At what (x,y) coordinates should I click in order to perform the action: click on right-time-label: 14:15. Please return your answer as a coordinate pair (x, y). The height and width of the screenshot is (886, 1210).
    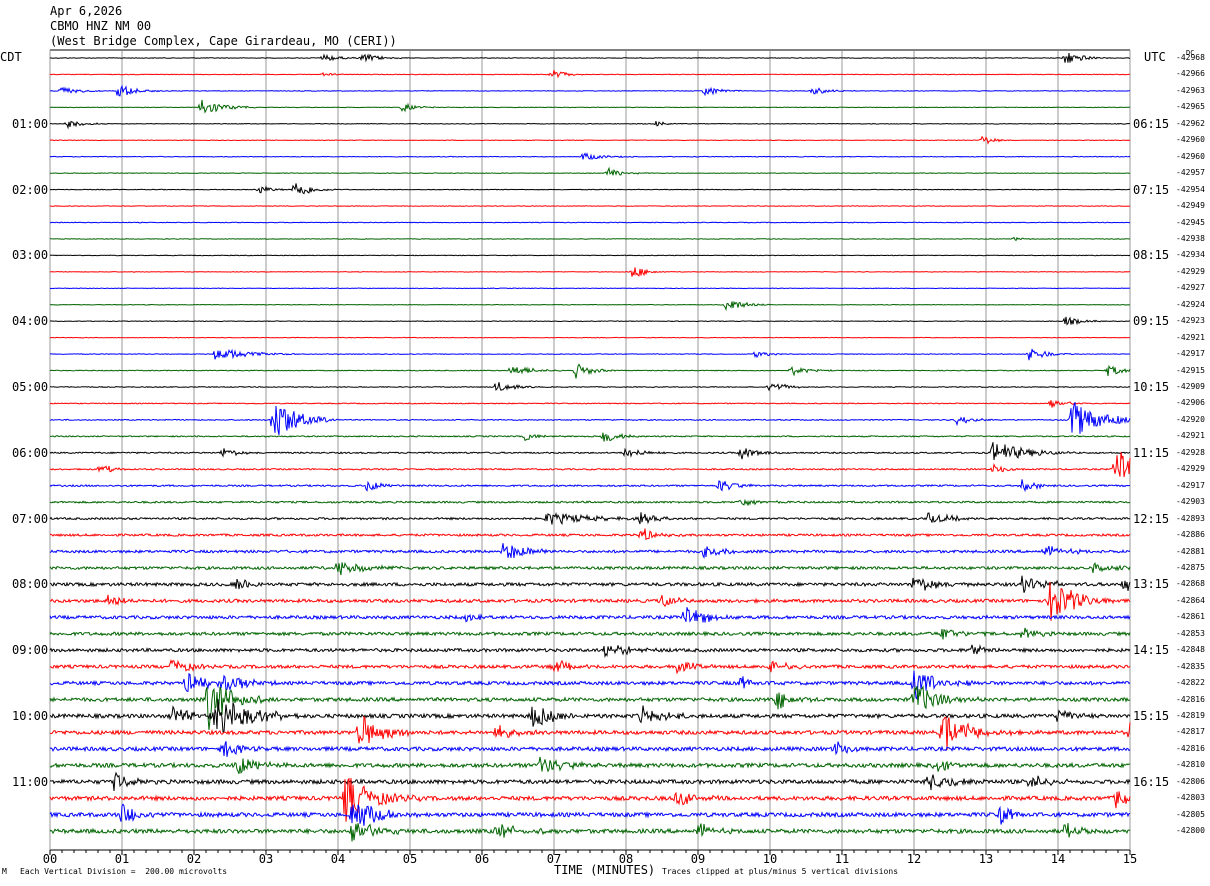
    Looking at the image, I should click on (1151, 650).